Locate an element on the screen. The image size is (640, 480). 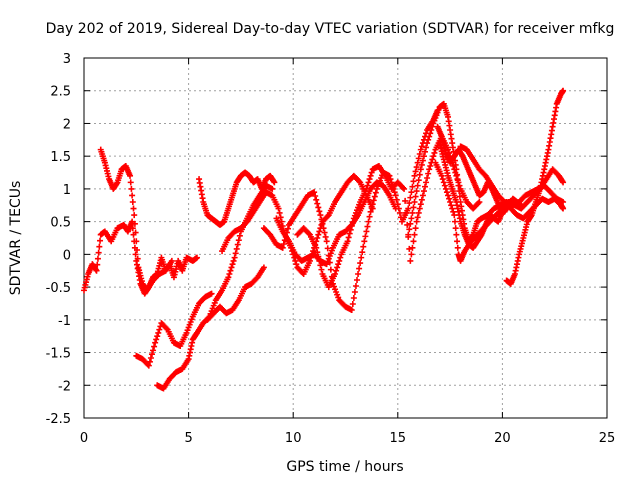
x-axis-label: GPS time / hours is located at coordinates (344, 467).